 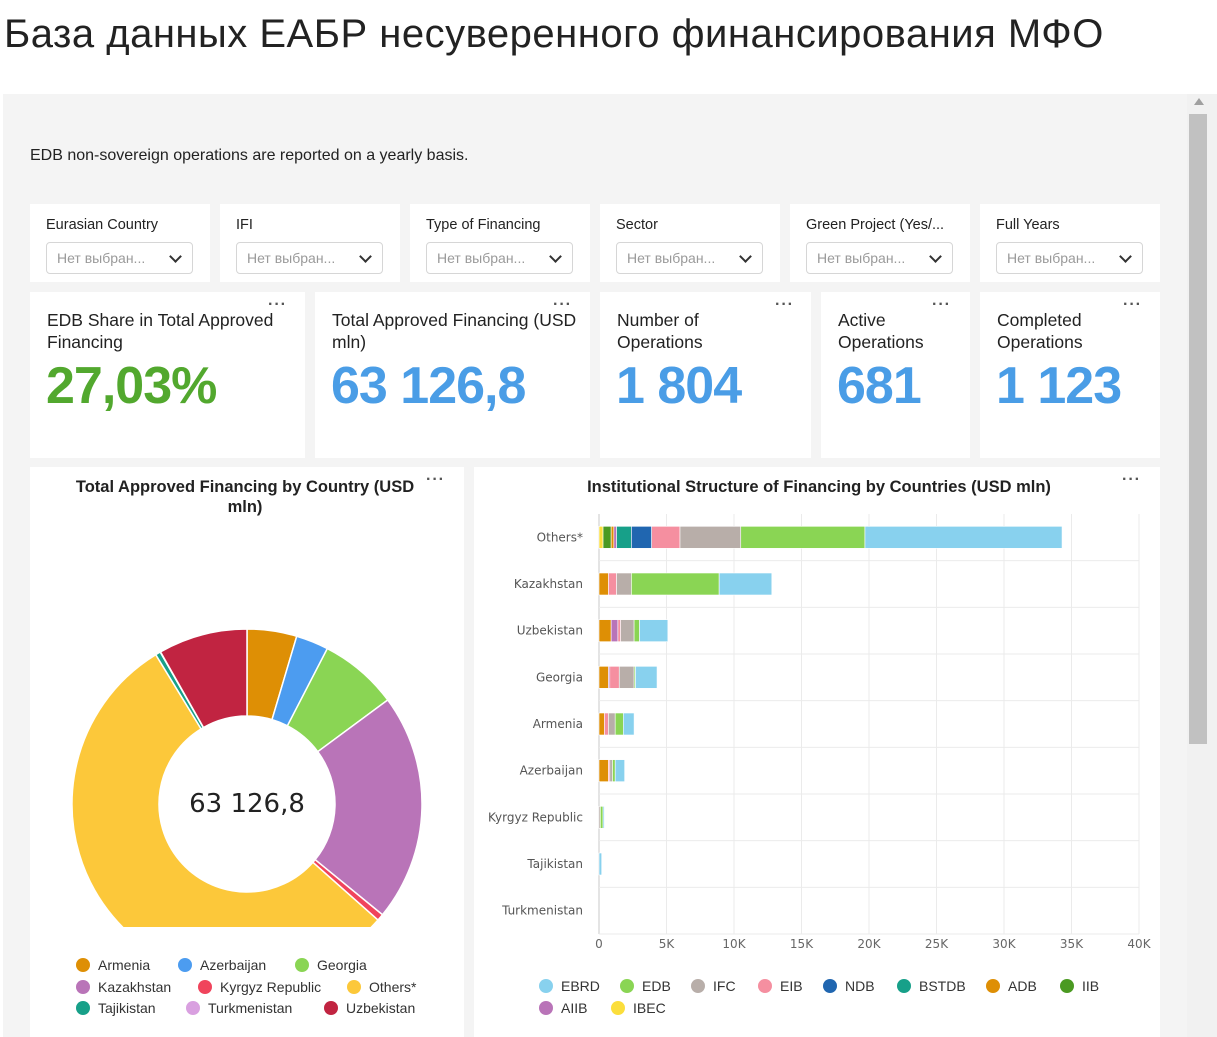 I want to click on bar-segment-others-adb, so click(x=612, y=537).